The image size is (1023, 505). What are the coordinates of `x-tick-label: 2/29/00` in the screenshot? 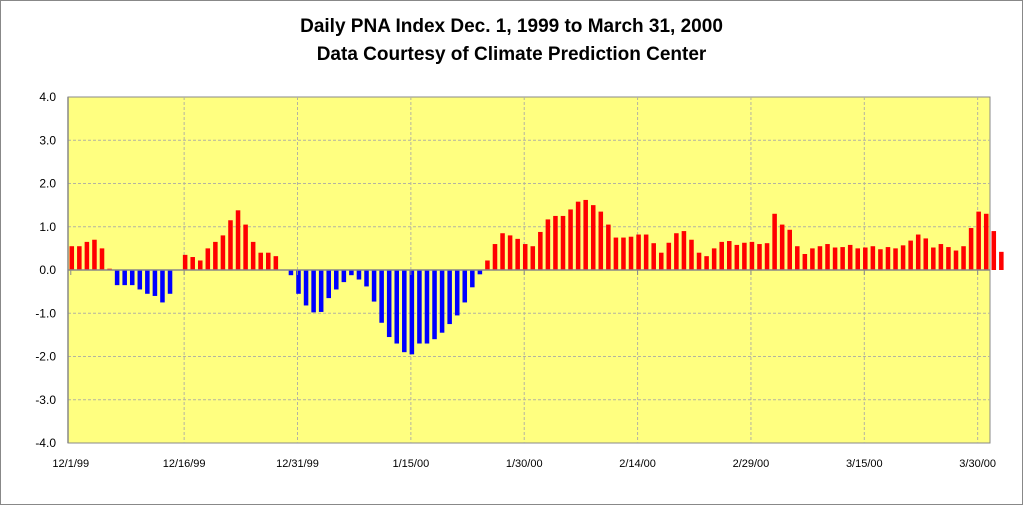 It's located at (751, 464).